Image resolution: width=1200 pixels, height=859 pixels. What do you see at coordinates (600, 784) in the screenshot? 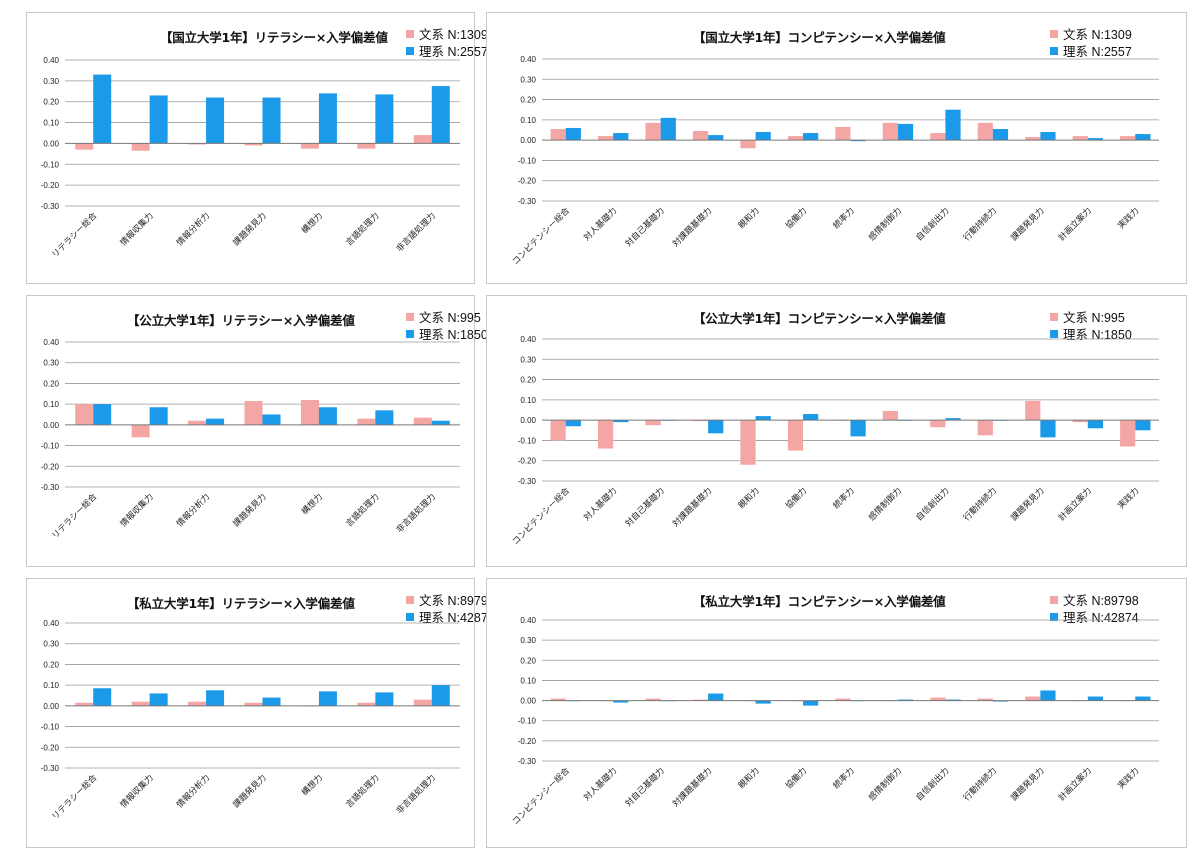
I see `x-category-label: 対人基礎力` at bounding box center [600, 784].